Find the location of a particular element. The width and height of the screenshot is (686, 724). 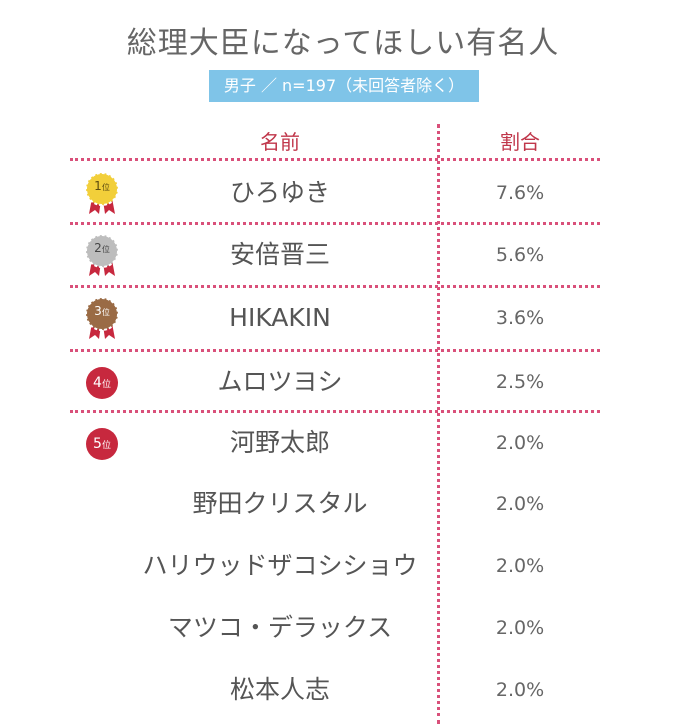

bronze-medal-icon: 3位 is located at coordinates (102, 319).